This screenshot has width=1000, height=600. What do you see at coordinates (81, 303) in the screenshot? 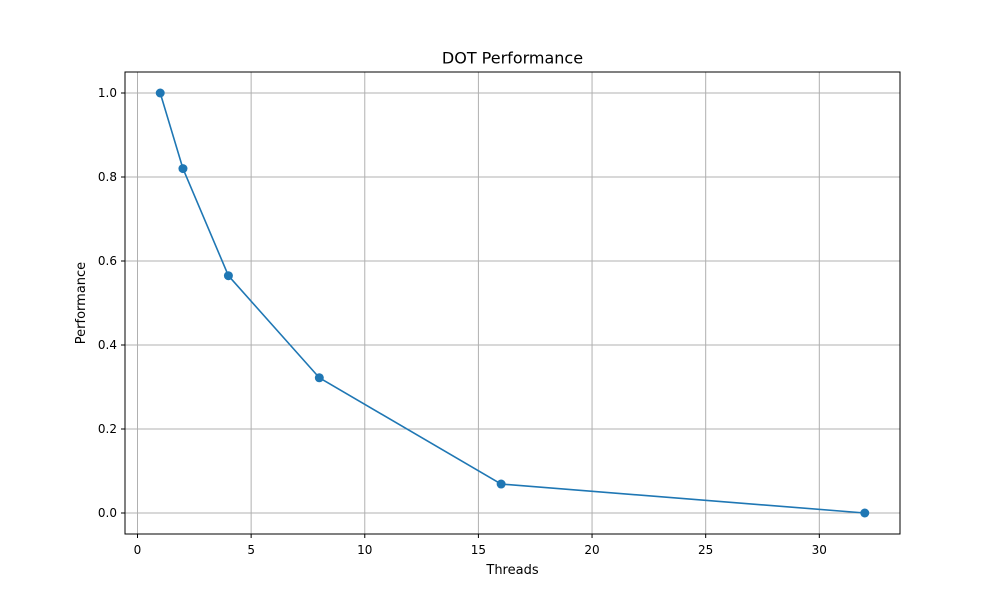
I see `y-axis-label: Performance` at bounding box center [81, 303].